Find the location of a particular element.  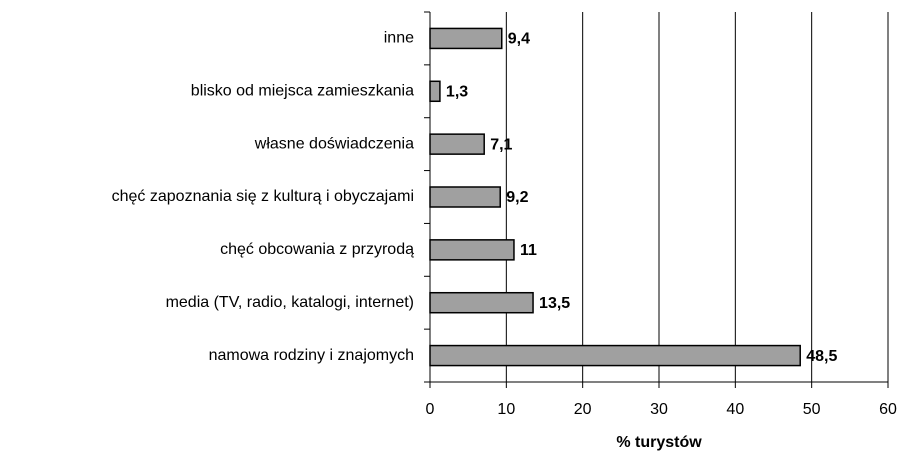

x-tick-label: 50 is located at coordinates (812, 409).